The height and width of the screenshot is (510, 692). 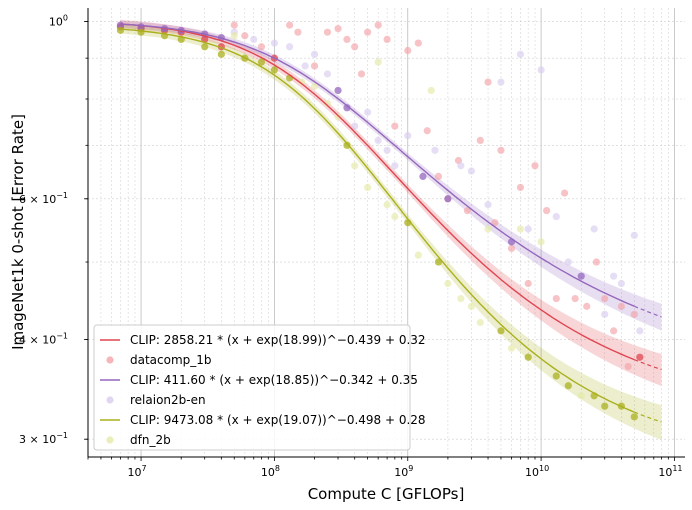 I want to click on relaion2b-en-fit-extrapolation, so click(x=648, y=311).